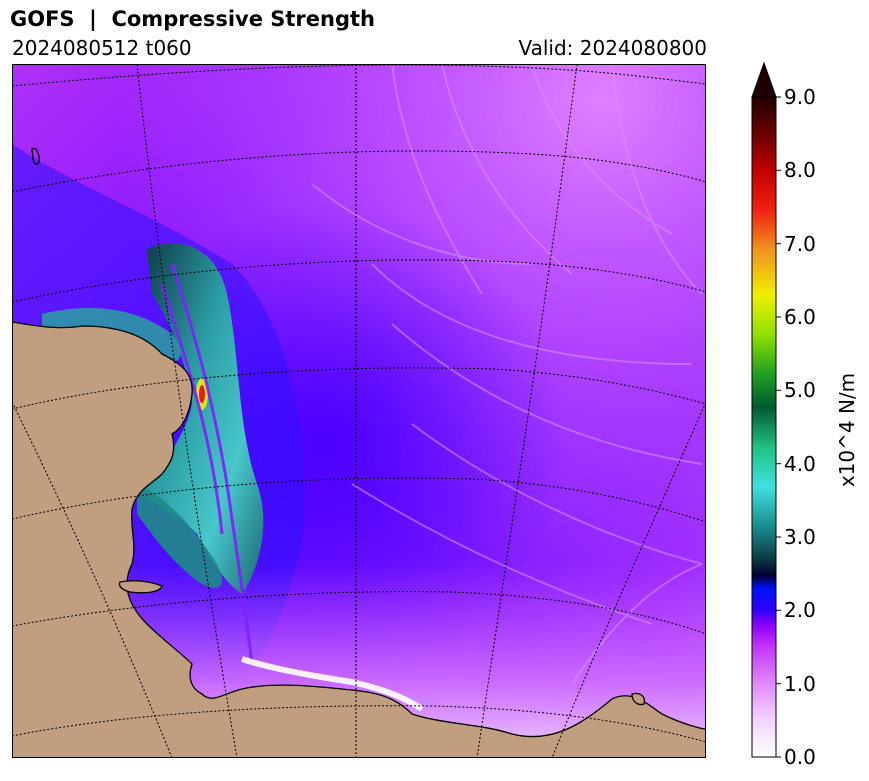 This screenshot has width=869, height=781. Describe the element at coordinates (847, 430) in the screenshot. I see `colorbar-unit-label: x10^4 N/m` at that location.